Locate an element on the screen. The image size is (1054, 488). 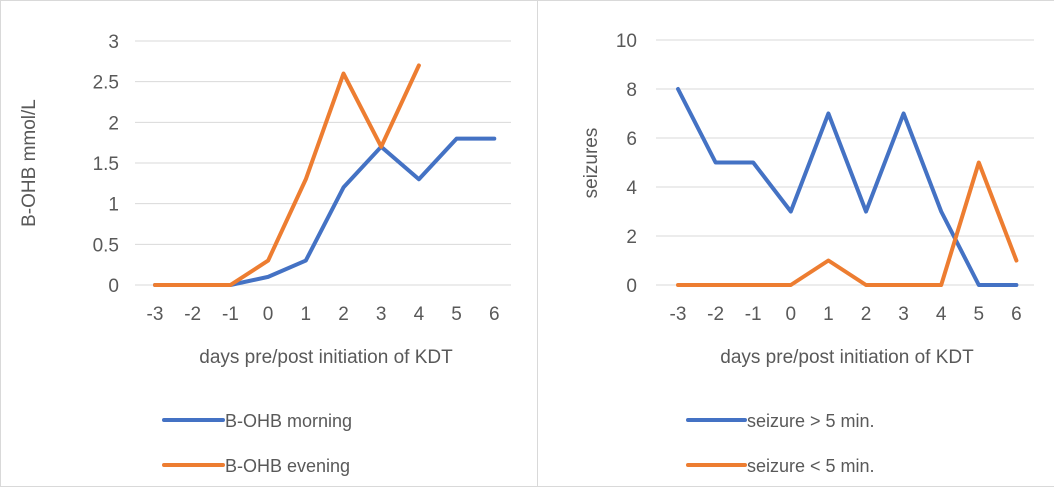
y-tick-label: 6 is located at coordinates (631, 139).